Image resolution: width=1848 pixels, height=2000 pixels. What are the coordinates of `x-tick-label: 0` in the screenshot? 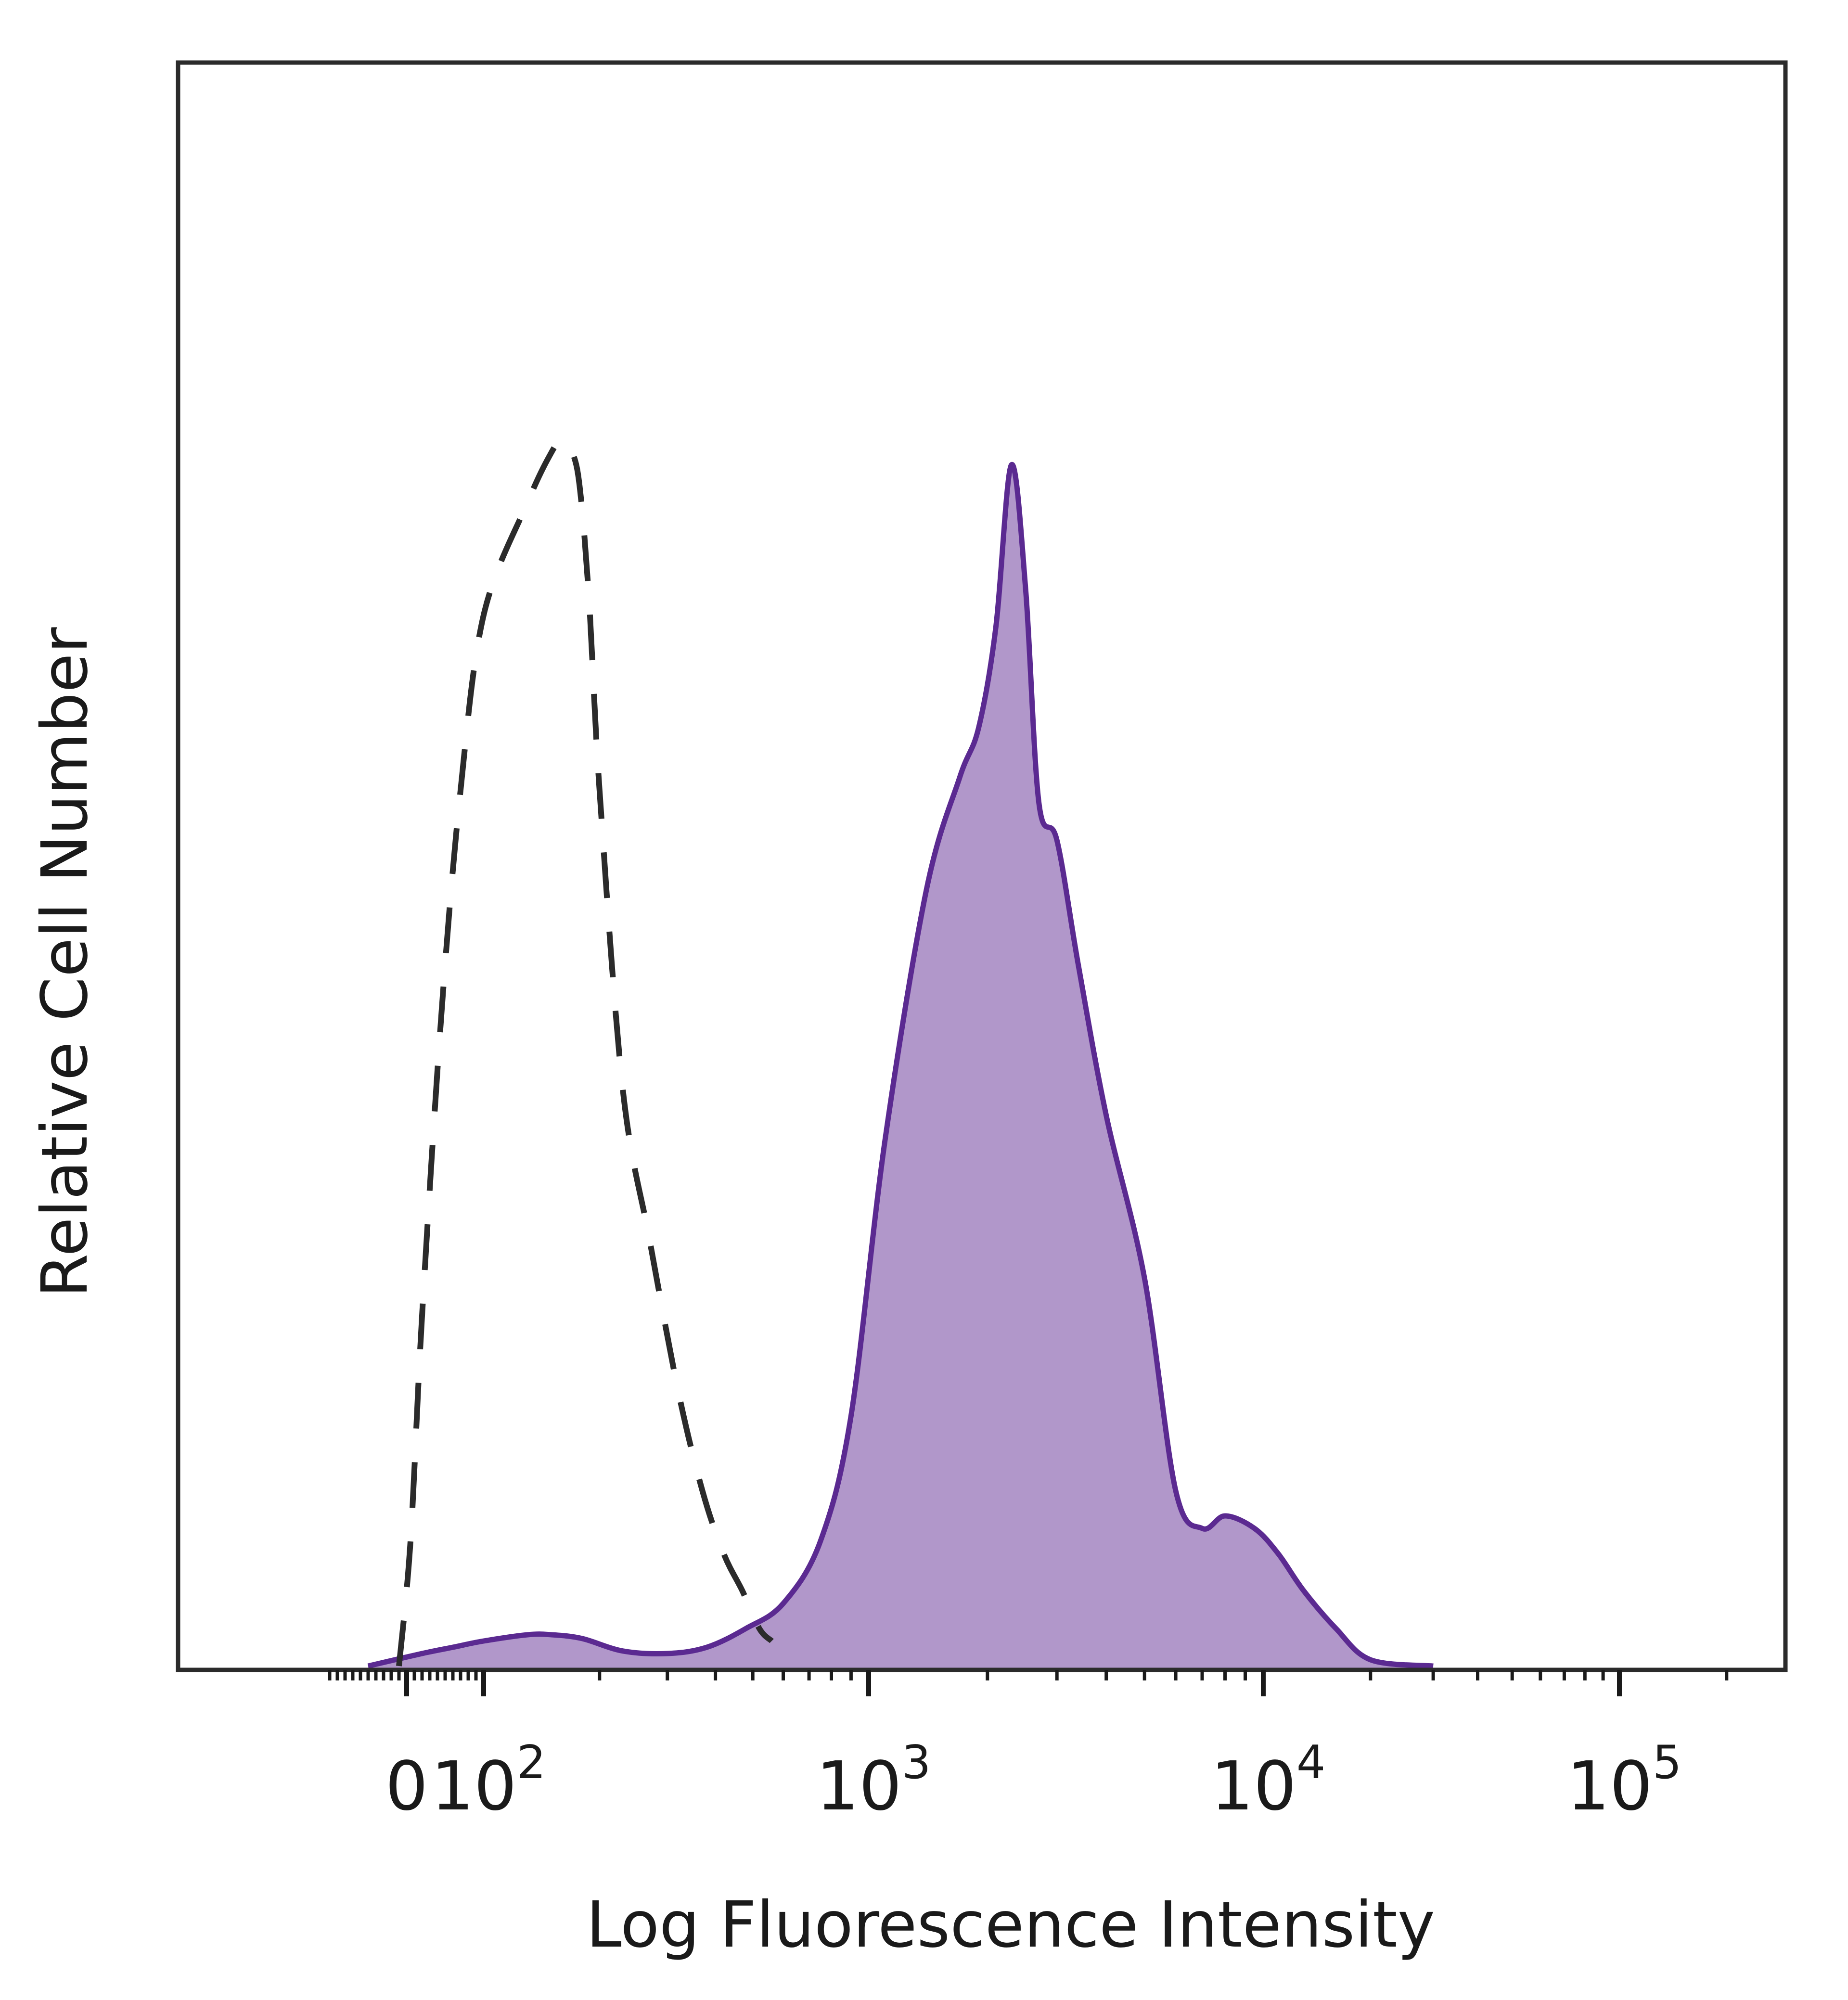 It's located at (406, 1786).